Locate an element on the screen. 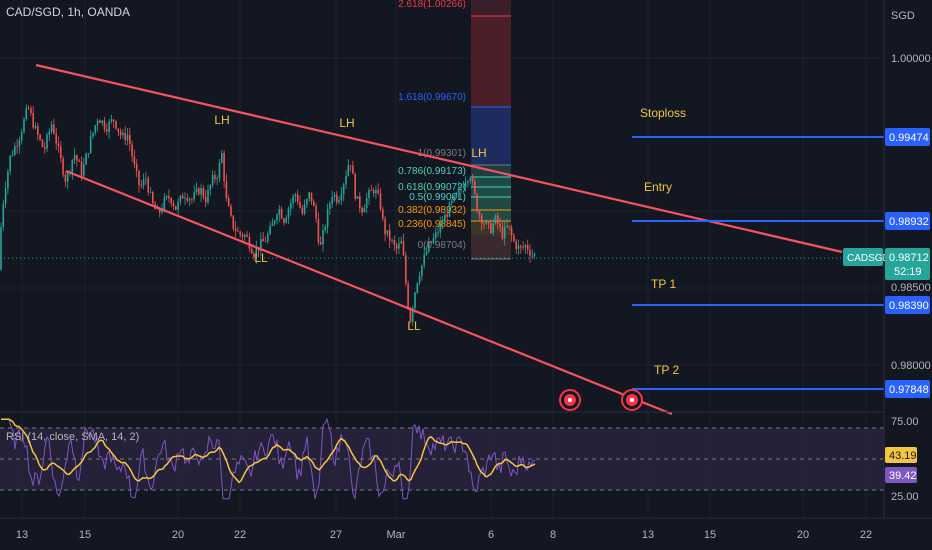  rsi-tick: 25.00 is located at coordinates (905, 497).